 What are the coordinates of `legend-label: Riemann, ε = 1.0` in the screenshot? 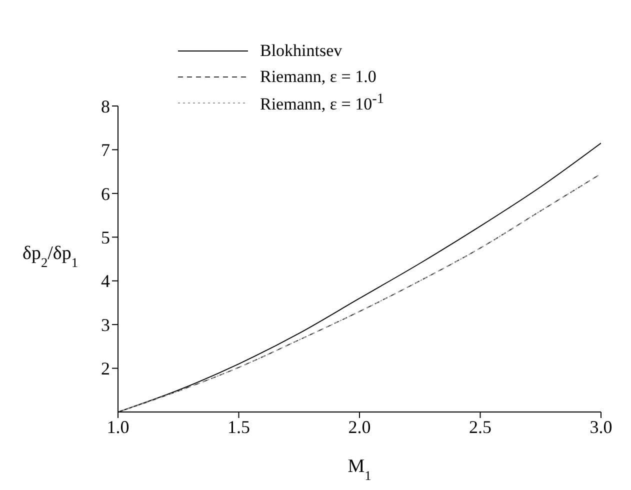 It's located at (318, 77).